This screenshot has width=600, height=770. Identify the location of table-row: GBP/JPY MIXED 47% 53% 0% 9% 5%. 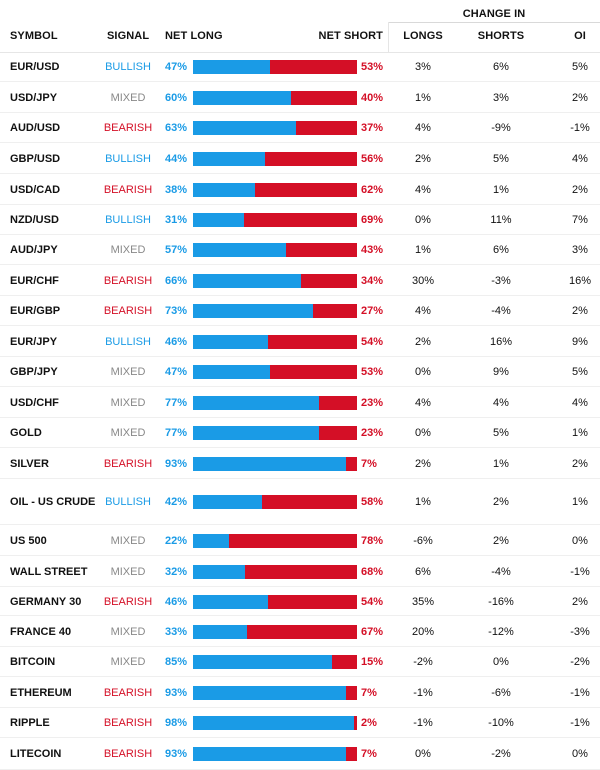
(300, 372).